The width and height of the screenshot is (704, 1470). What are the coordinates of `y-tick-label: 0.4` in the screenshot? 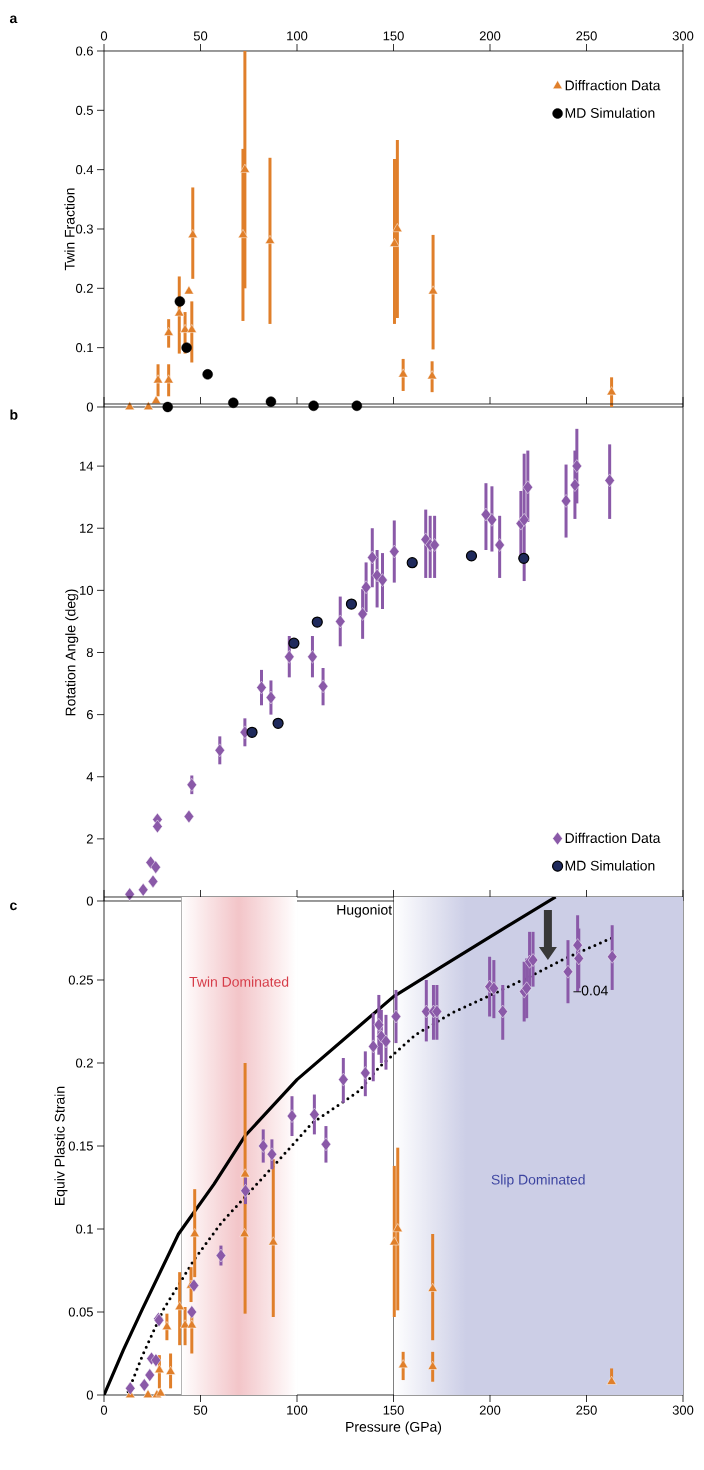 It's located at (84, 170).